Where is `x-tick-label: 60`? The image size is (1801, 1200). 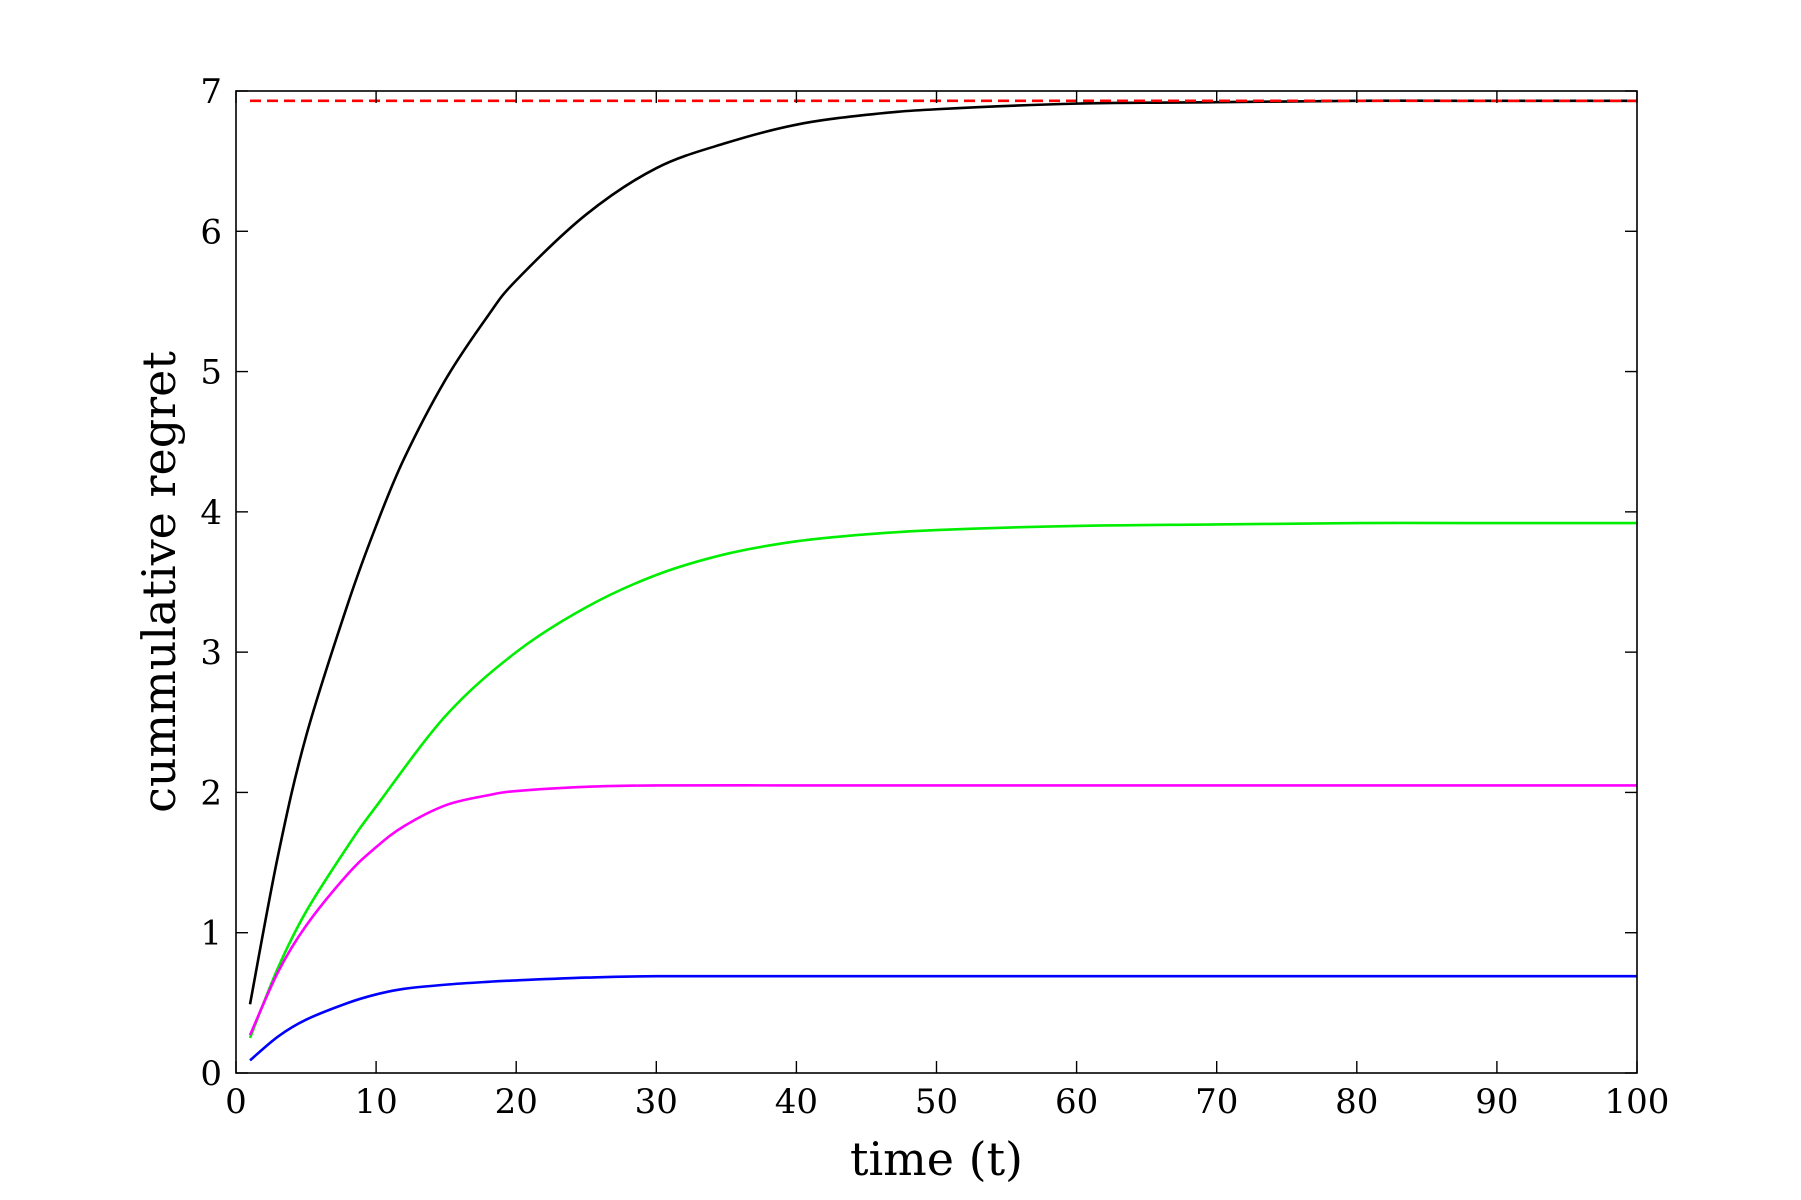
x-tick-label: 60 is located at coordinates (1076, 1102).